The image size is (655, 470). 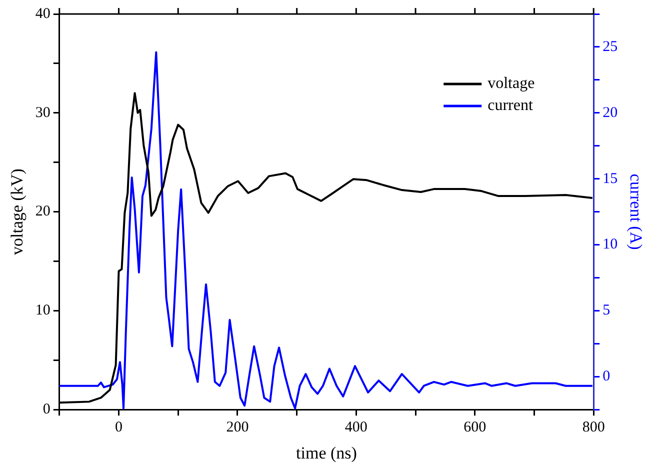 What do you see at coordinates (606, 376) in the screenshot?
I see `y2-tick-label: 0` at bounding box center [606, 376].